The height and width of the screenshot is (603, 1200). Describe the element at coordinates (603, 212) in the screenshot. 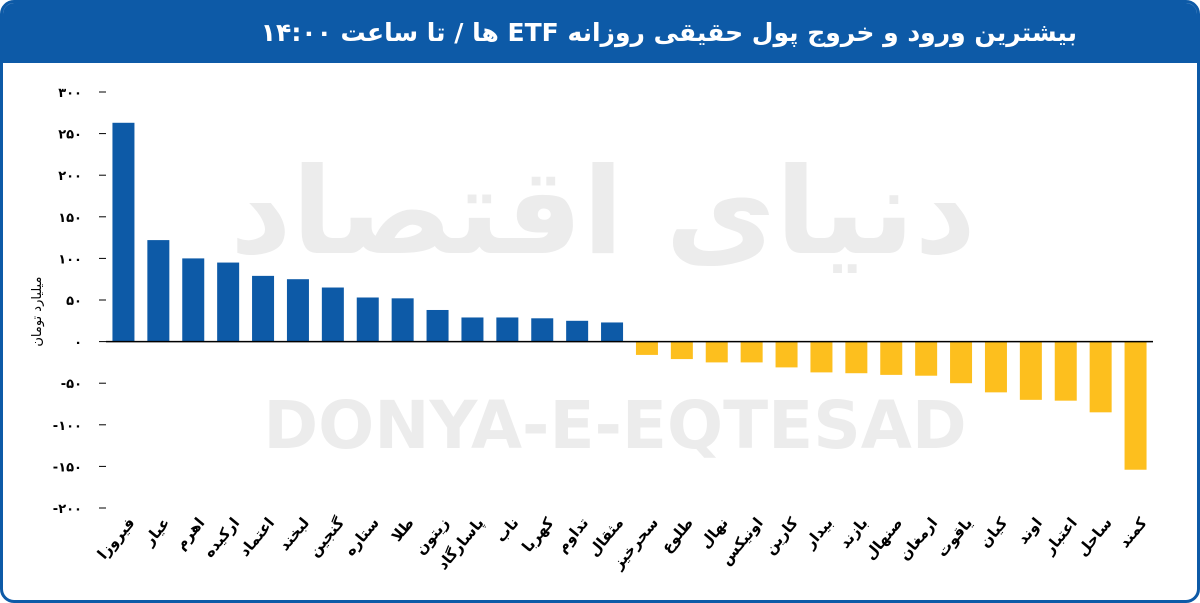

I see `watermark-persian: دنیای اقتصاد` at that location.